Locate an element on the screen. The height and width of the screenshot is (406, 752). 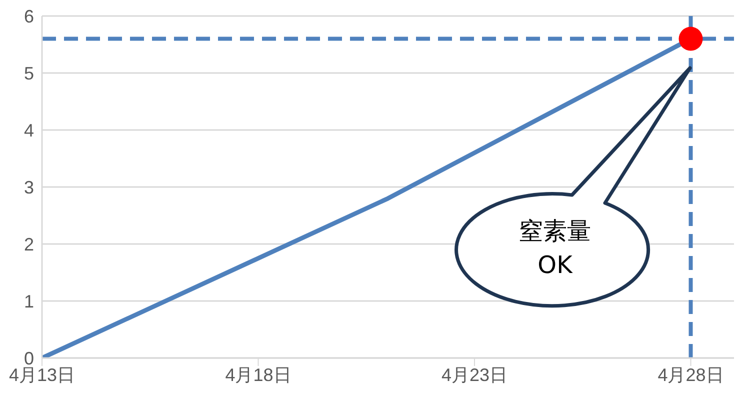
annotation: 窒素量 OK is located at coordinates (555, 248).